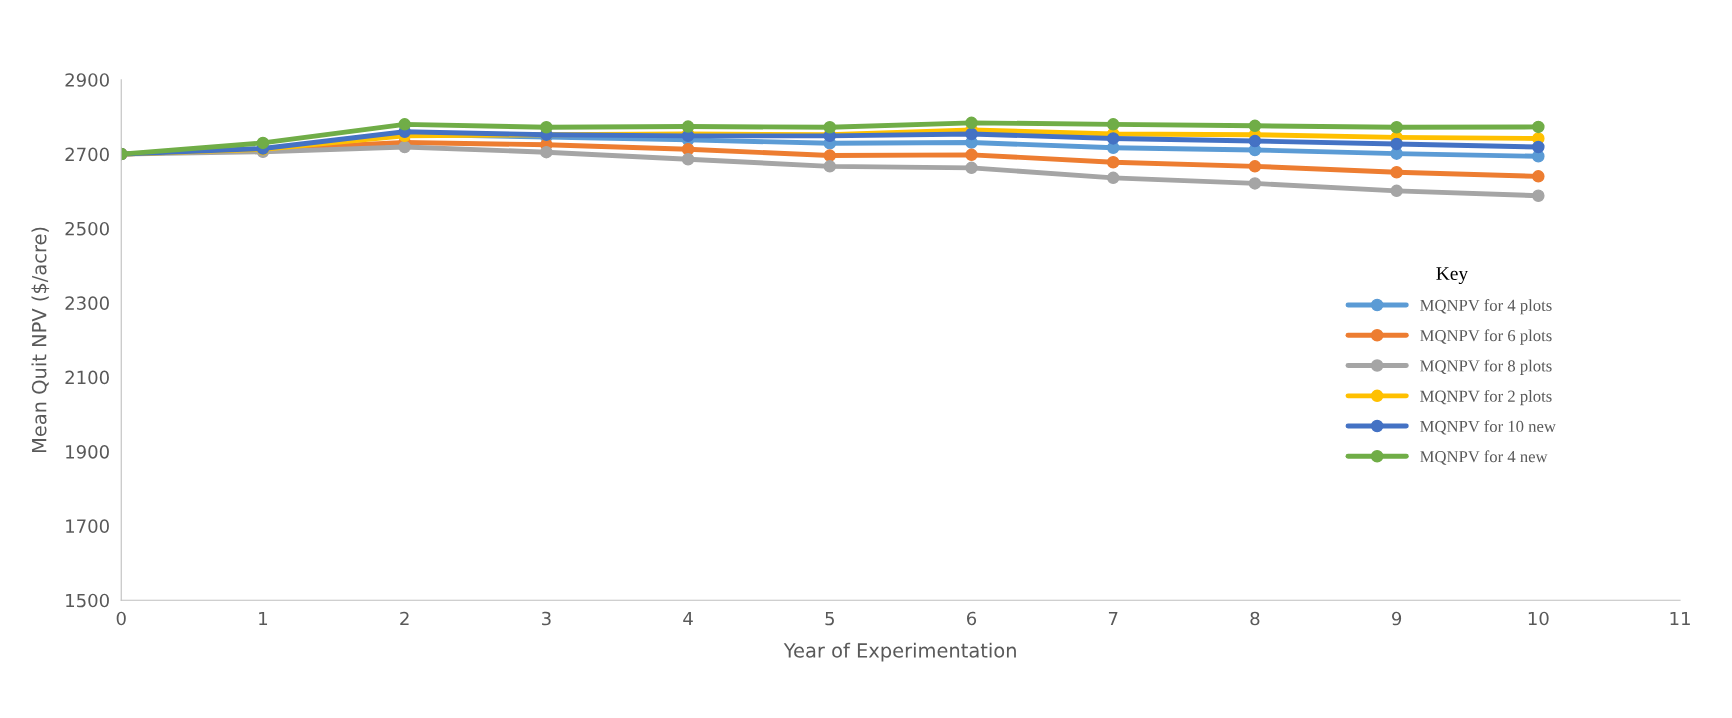 The image size is (1732, 718). I want to click on y-tick-label: 1500, so click(87, 600).